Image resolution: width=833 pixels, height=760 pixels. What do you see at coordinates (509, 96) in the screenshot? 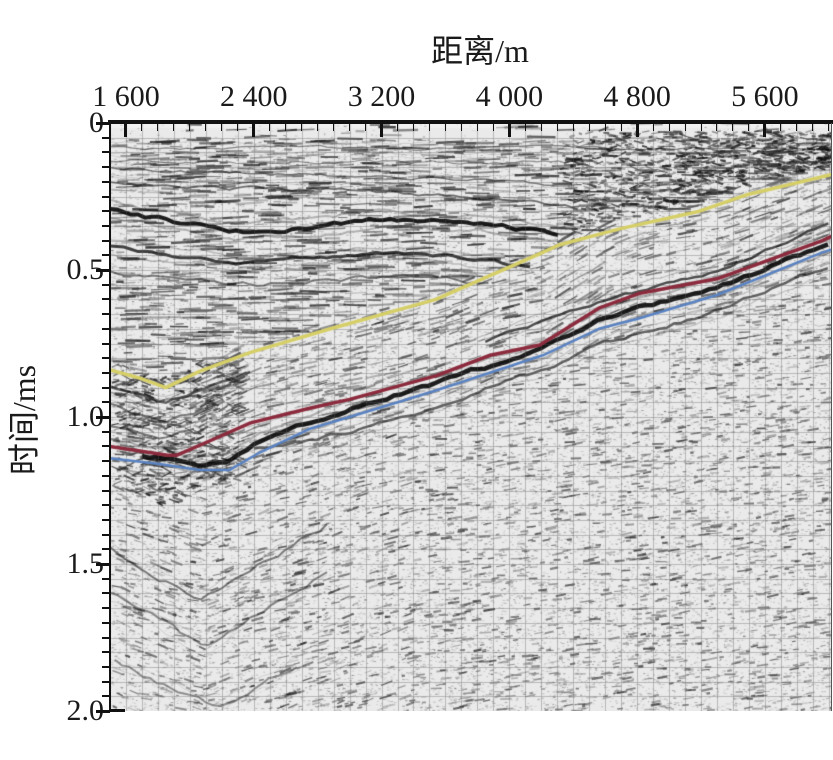
I see `x-tick-label: 4 000` at bounding box center [509, 96].